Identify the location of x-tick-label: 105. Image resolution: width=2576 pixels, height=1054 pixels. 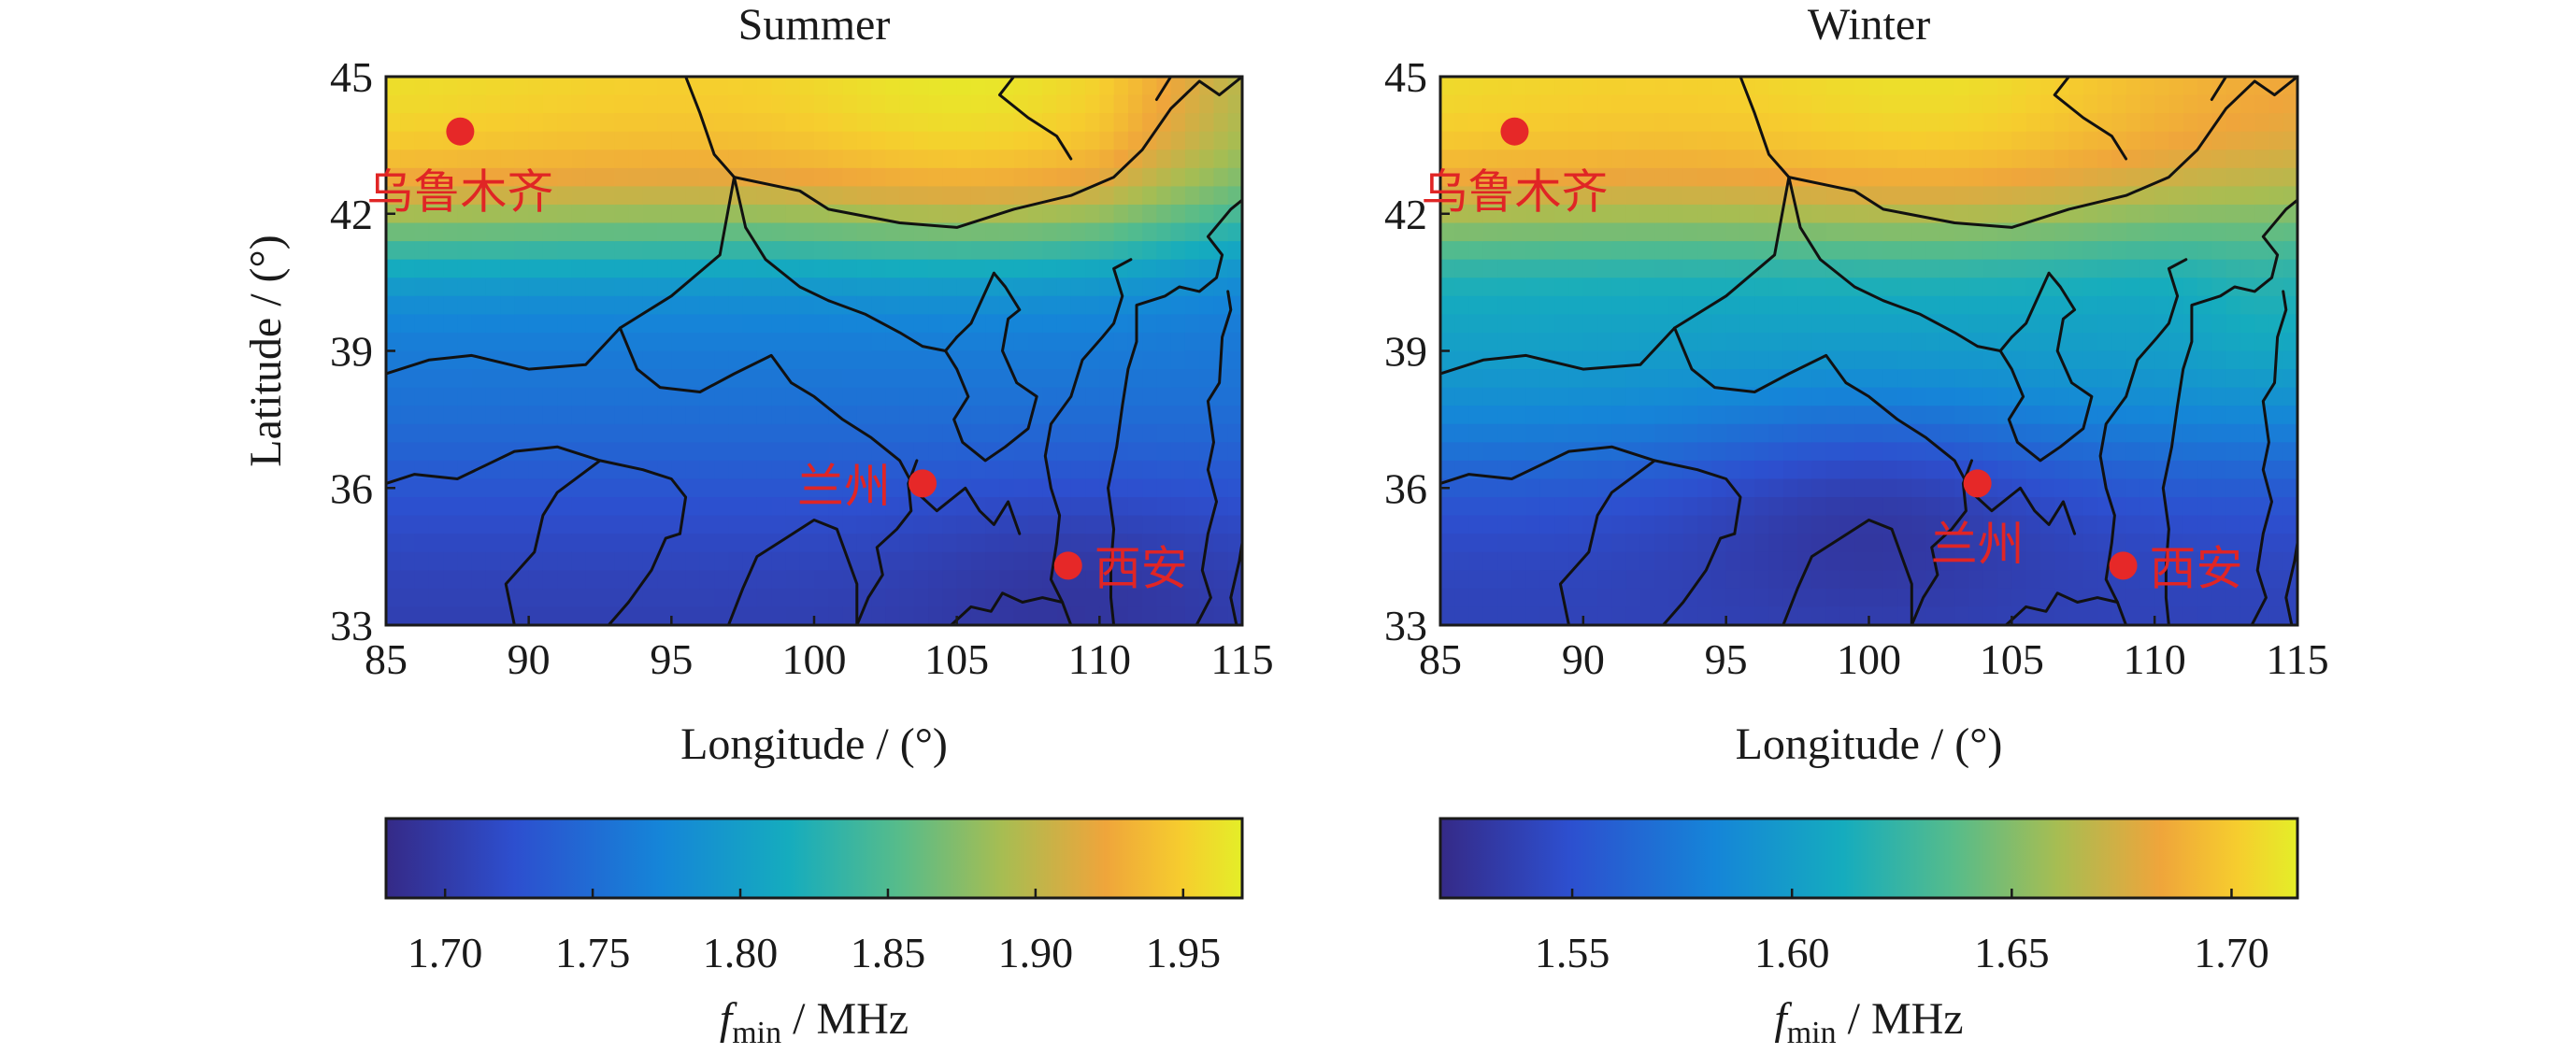
(956, 659).